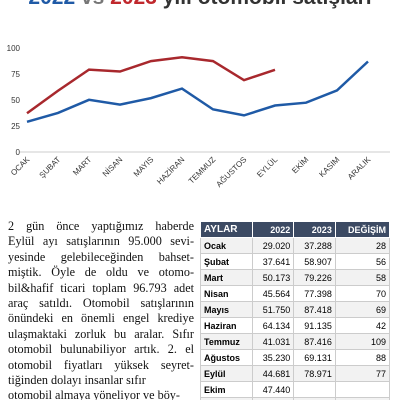 The height and width of the screenshot is (400, 400). Describe the element at coordinates (101, 287) in the screenshot. I see `text-line: bil&hafif ticari toplam 96.793 adet` at that location.